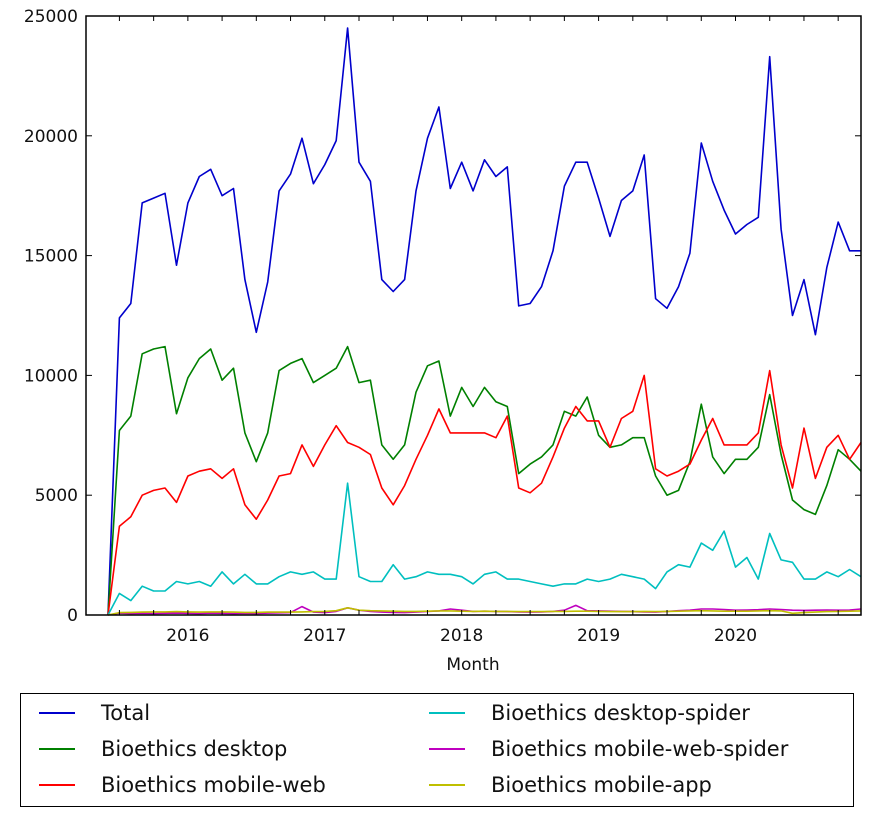  Describe the element at coordinates (620, 713) in the screenshot. I see `legend-label-desktop-spider: Bioethics desktop-spider` at that location.